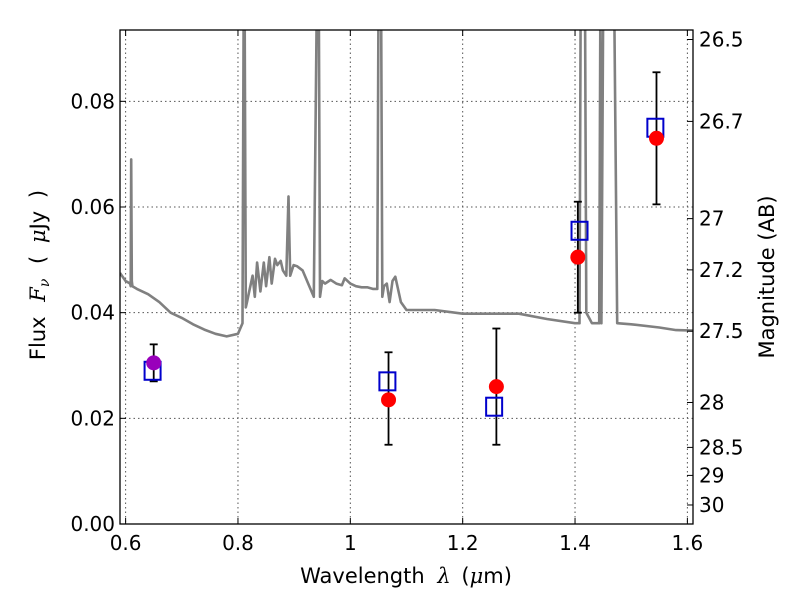 This screenshot has width=800, height=600. What do you see at coordinates (463, 543) in the screenshot?
I see `x-tick-label: 1.2` at bounding box center [463, 543].